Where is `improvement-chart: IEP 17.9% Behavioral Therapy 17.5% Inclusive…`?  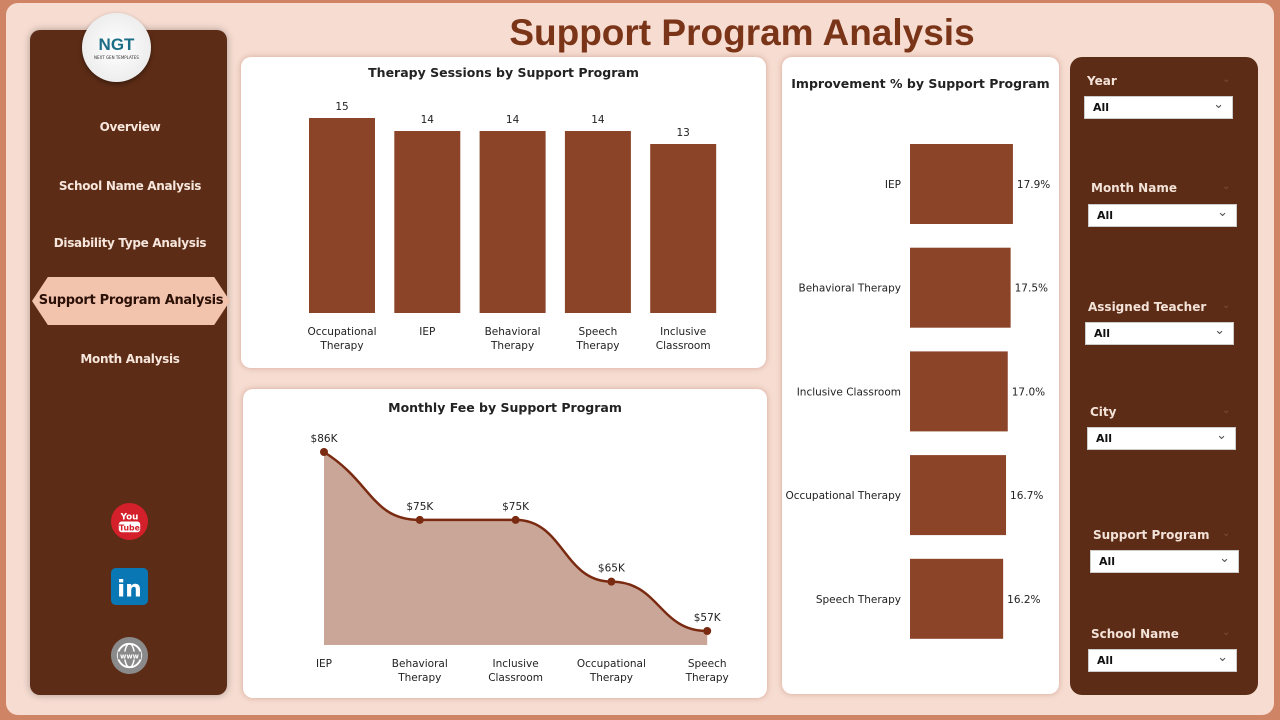 improvement-chart: IEP 17.9% Behavioral Therapy 17.5% Inclusive… is located at coordinates (917, 391).